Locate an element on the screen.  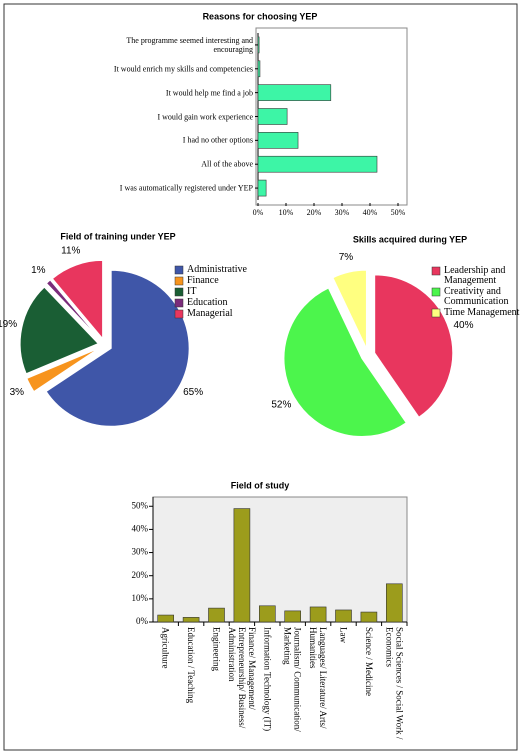
data-label: 19% is located at coordinates (8, 324).